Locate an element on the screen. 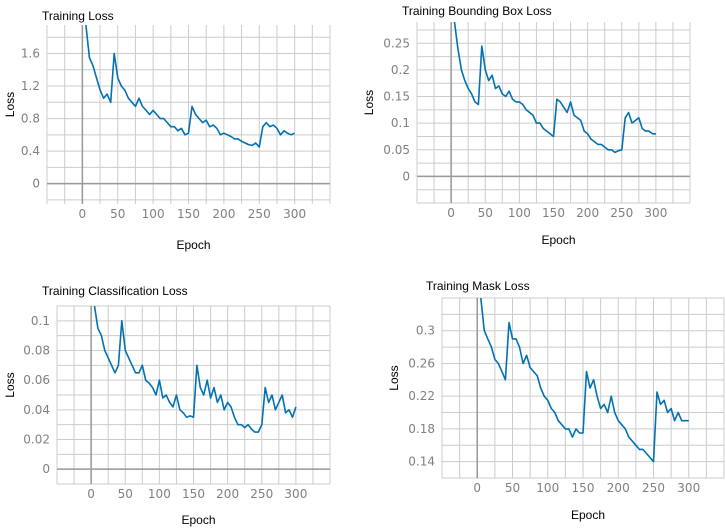  y-tick-label: 0.05 is located at coordinates (396, 150).